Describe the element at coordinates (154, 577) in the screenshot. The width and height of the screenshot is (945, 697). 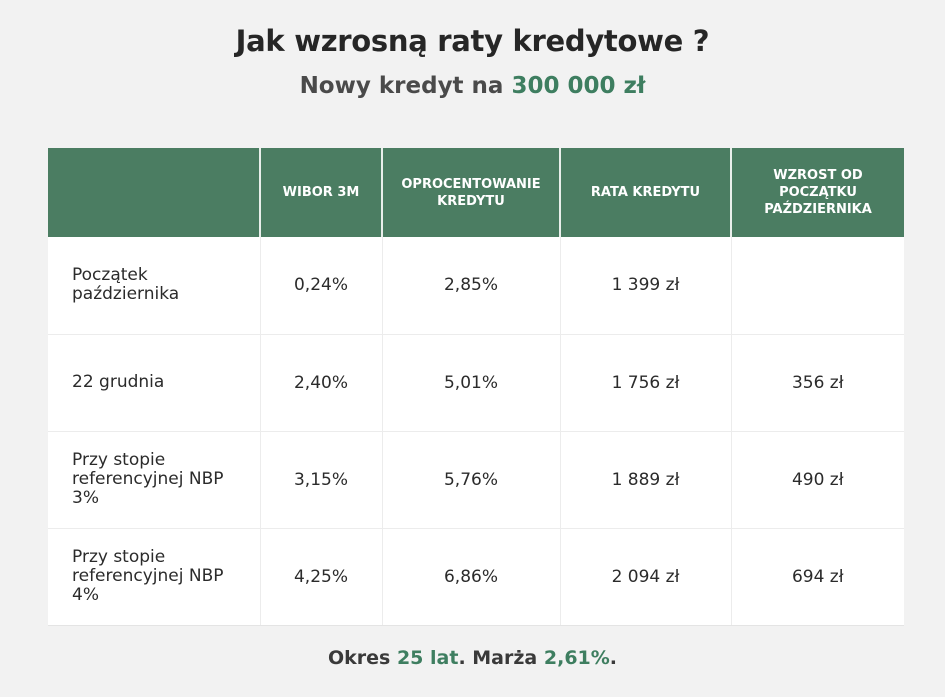
I see `row-label: Przy stopie referencyjnej NBP 4%` at that location.